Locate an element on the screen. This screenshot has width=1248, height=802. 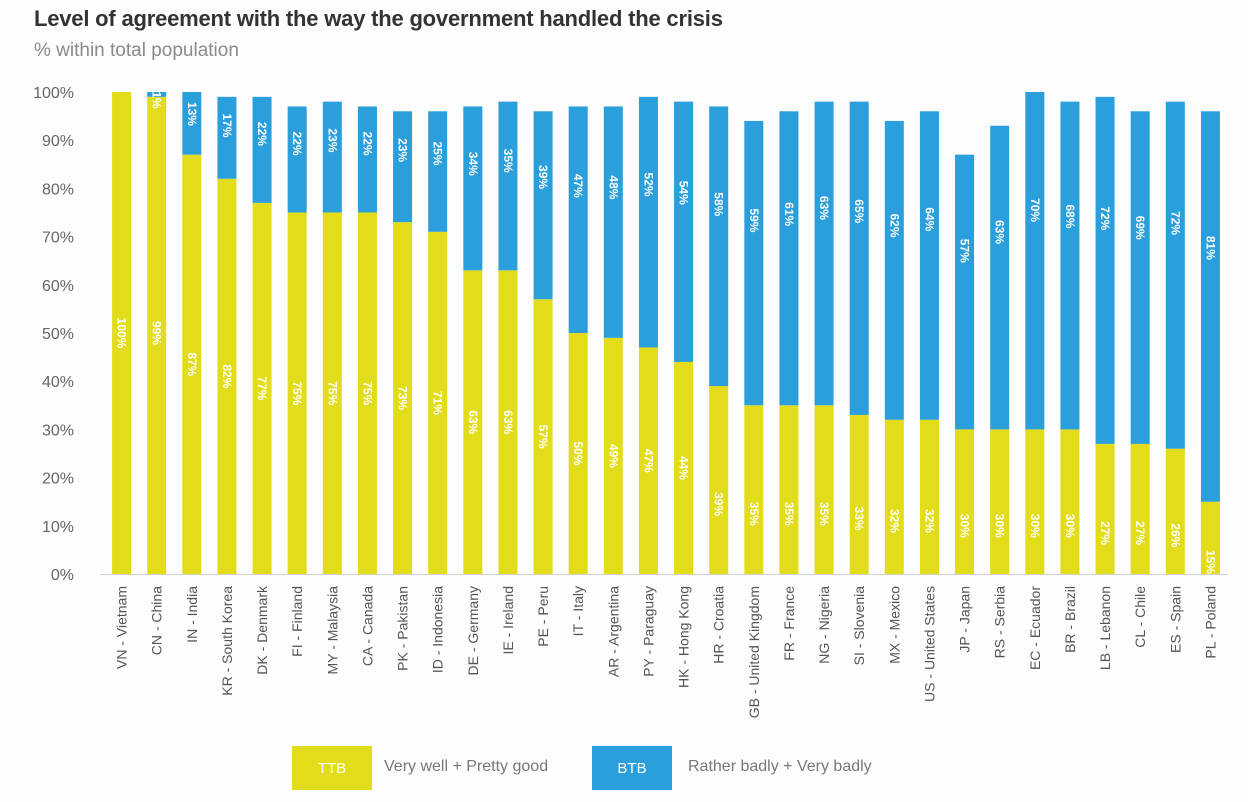
data-label-ttb: 32% is located at coordinates (929, 521).